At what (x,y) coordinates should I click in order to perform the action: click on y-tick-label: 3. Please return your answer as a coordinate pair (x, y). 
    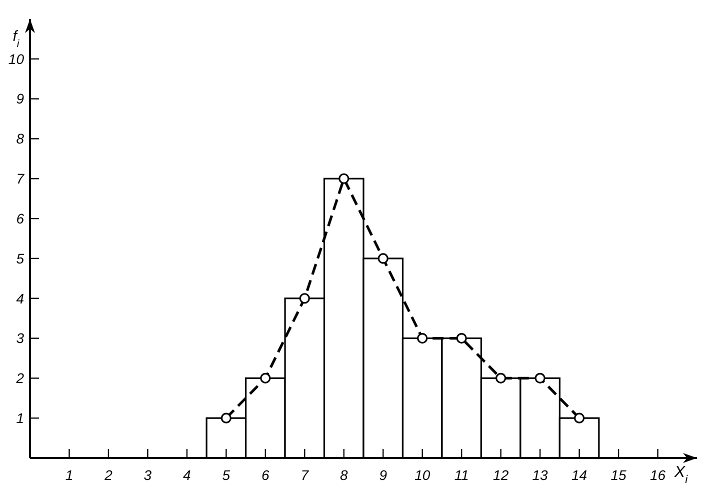
    Looking at the image, I should click on (20, 338).